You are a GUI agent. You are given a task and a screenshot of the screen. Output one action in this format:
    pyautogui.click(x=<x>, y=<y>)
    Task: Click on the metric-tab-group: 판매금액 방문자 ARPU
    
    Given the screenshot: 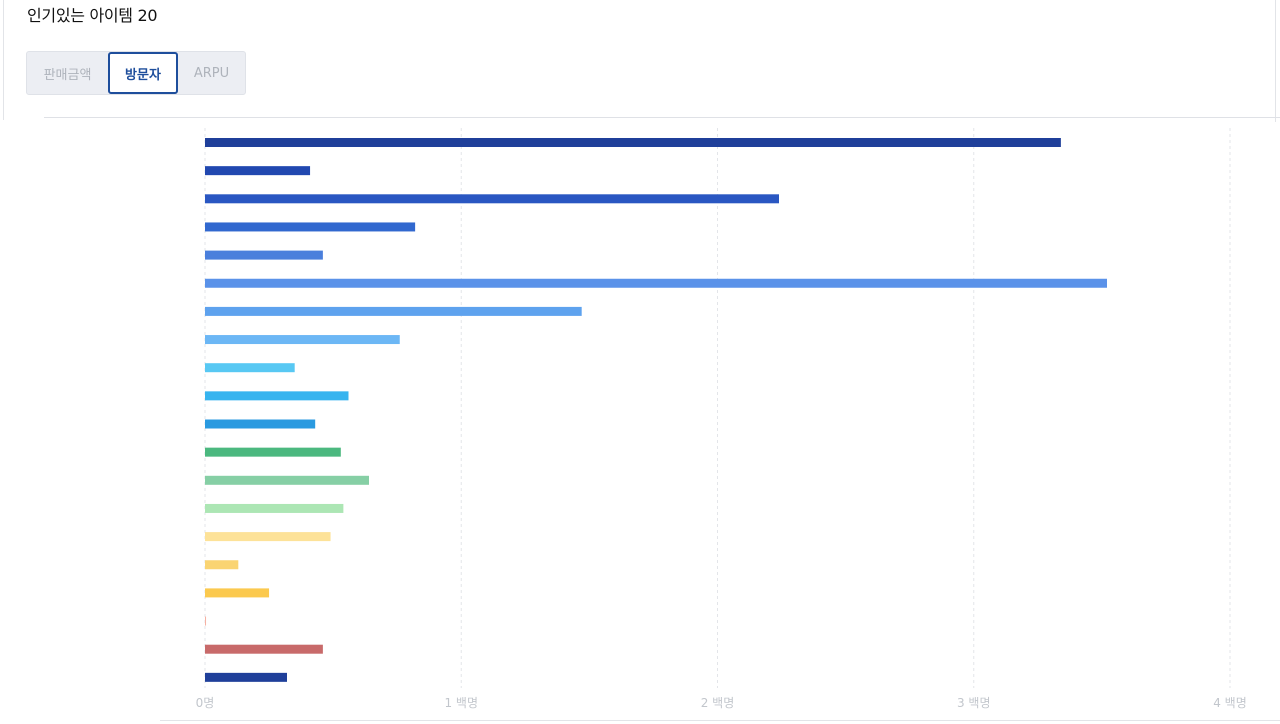 What is the action you would take?
    pyautogui.click(x=136, y=73)
    